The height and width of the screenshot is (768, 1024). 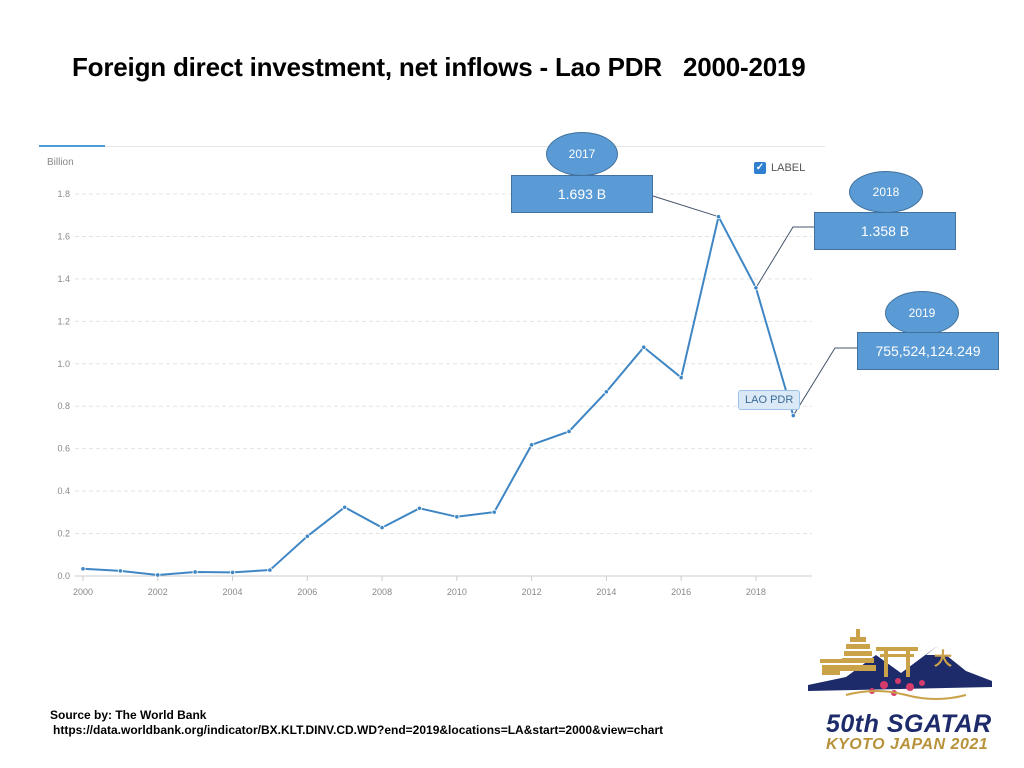 What do you see at coordinates (824, 381) in the screenshot?
I see `callout-leader-2019` at bounding box center [824, 381].